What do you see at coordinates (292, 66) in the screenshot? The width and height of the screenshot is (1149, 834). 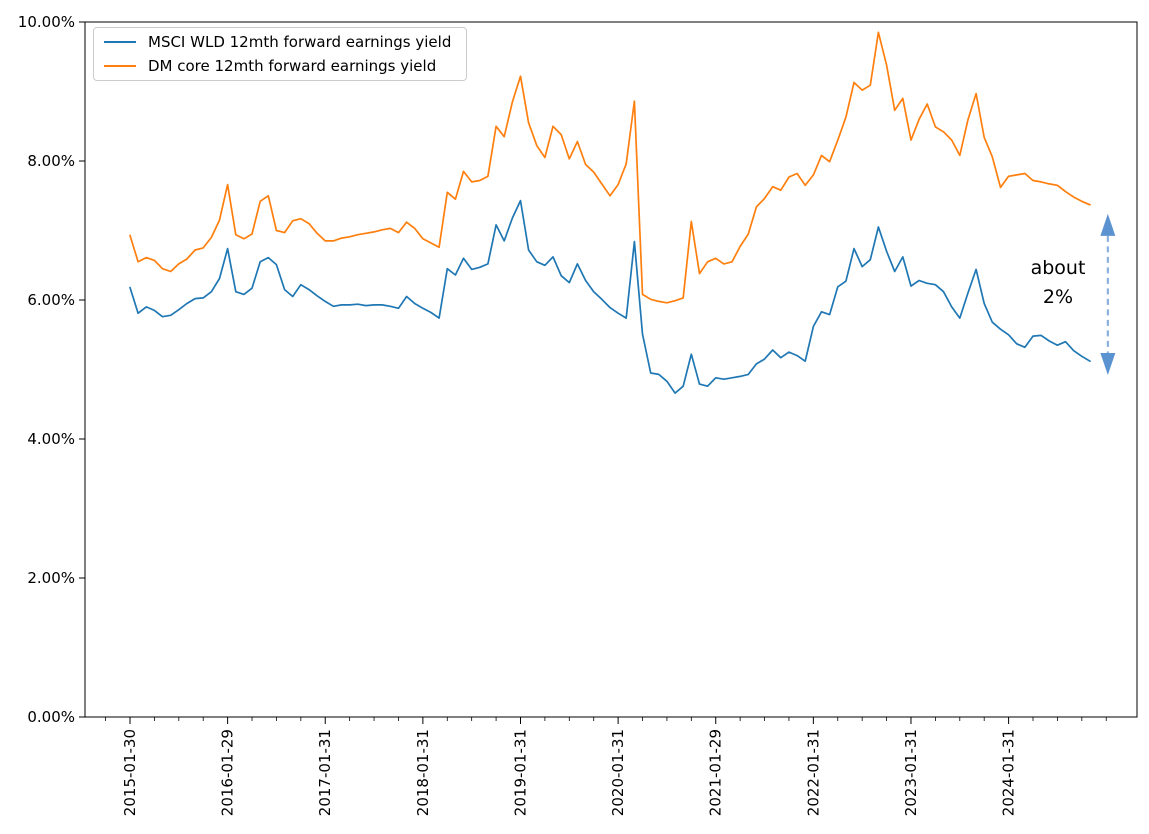 I see `legend-label: DM core 12mth forward earnings yield` at bounding box center [292, 66].